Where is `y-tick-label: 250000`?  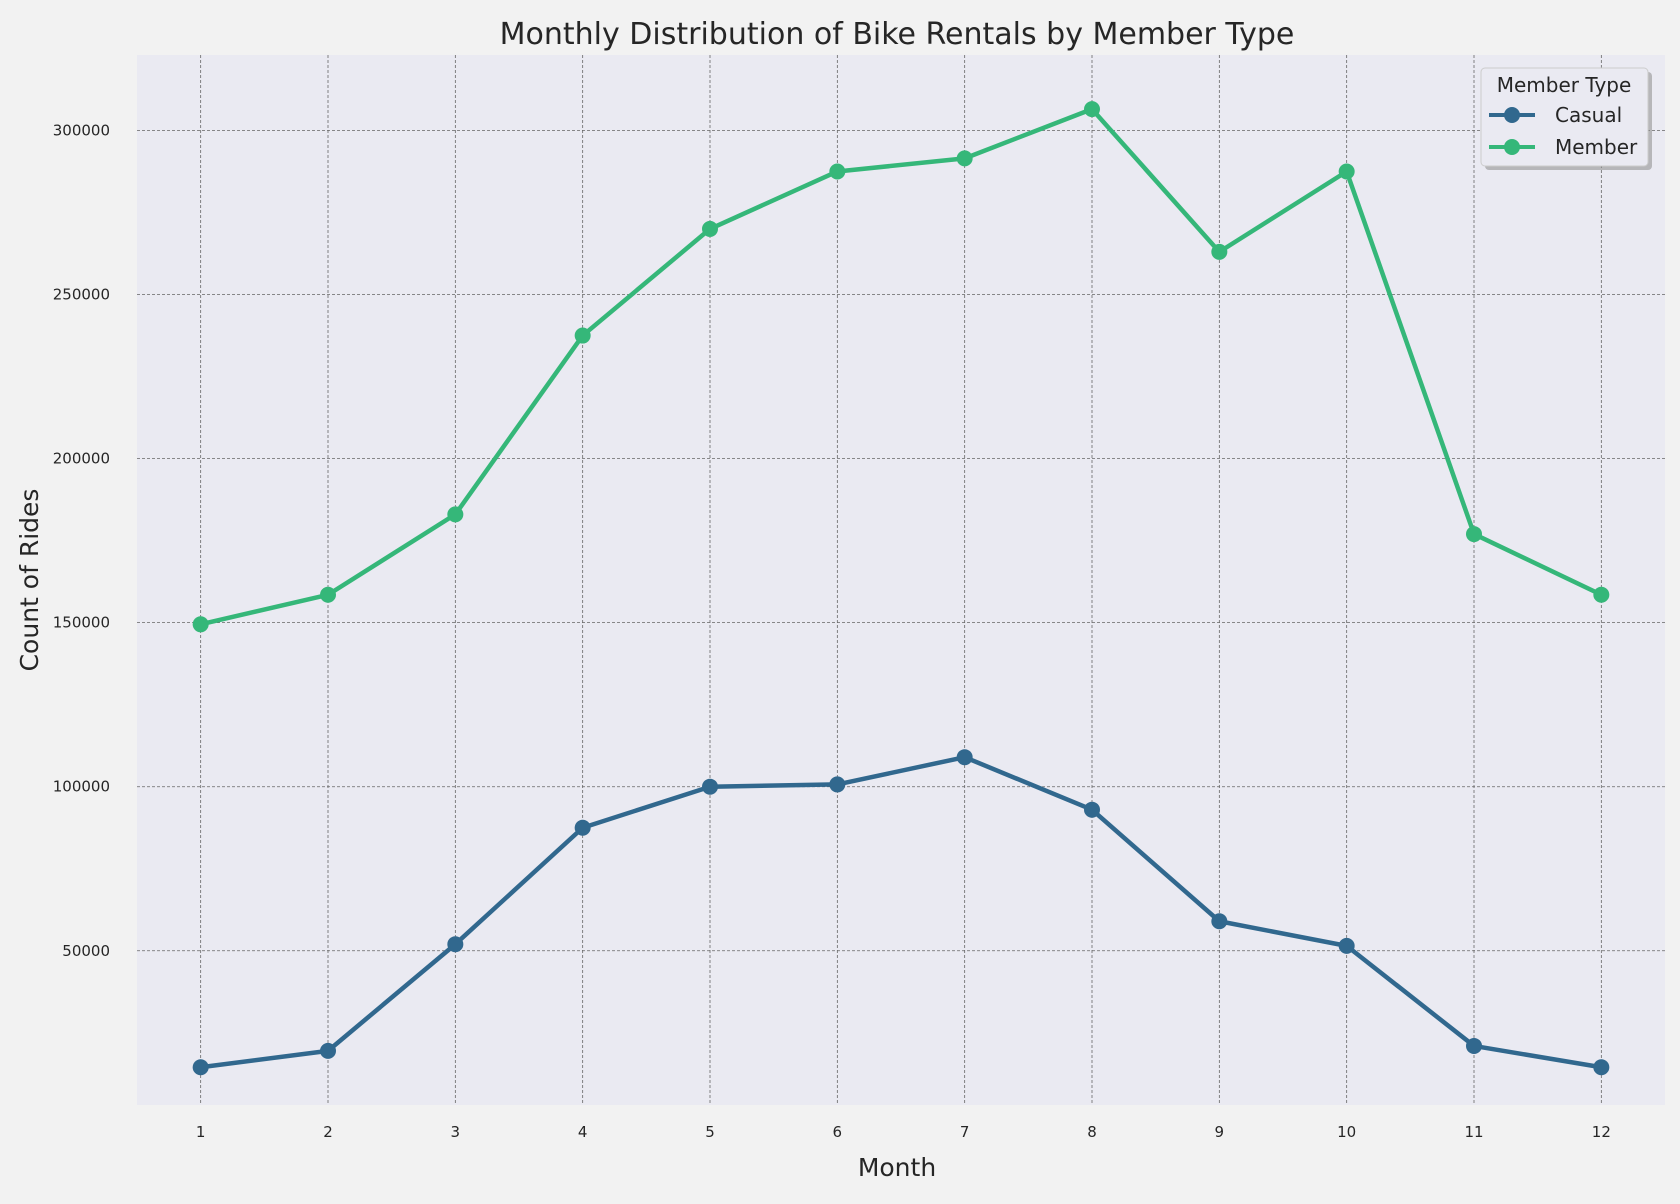
y-tick-label: 250000 is located at coordinates (81, 295).